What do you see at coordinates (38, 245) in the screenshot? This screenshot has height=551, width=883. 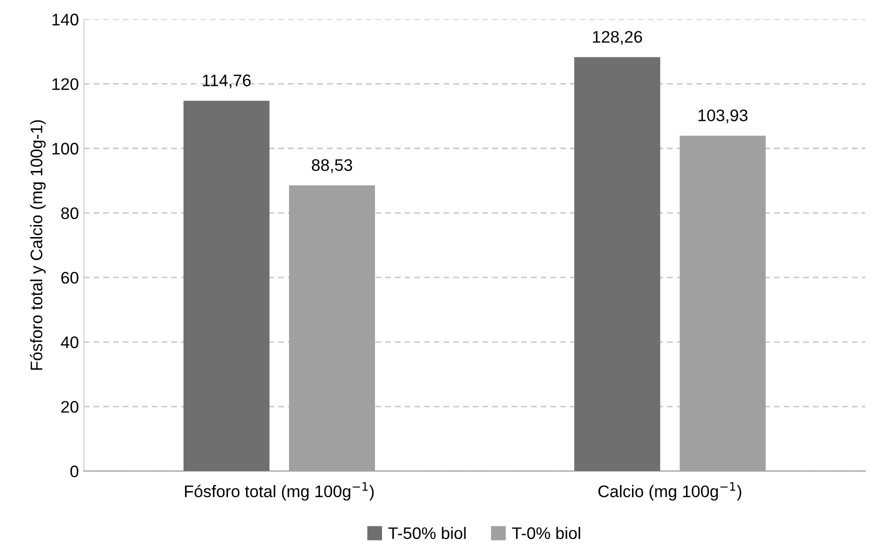 I see `y-axis-title: Fósforo total y Calcio (mg 100g-1)` at bounding box center [38, 245].